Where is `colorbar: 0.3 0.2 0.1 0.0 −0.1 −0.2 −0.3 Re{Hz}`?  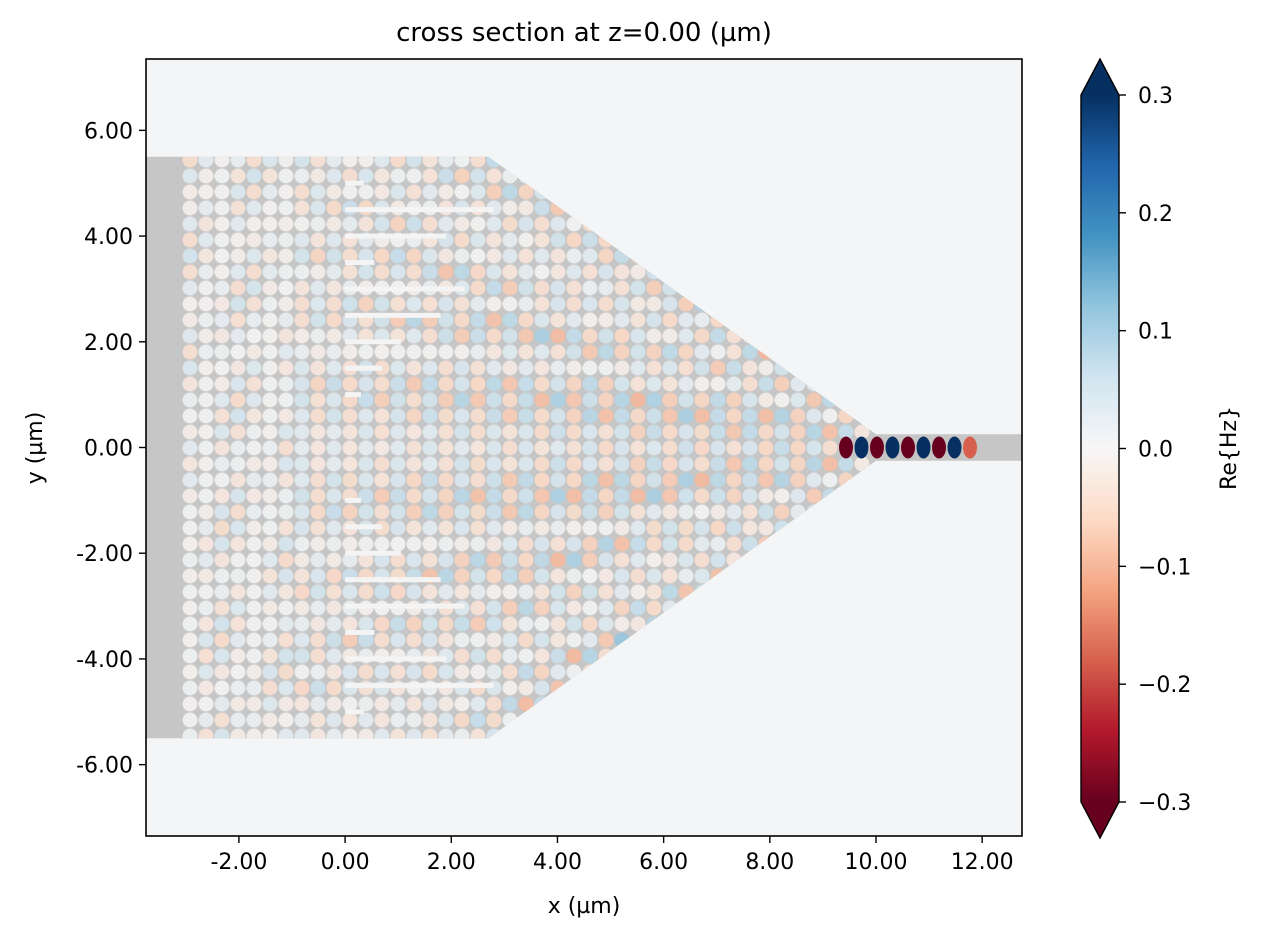 colorbar: 0.3 0.2 0.1 0.0 −0.1 −0.2 −0.3 Re{Hz} is located at coordinates (1161, 448).